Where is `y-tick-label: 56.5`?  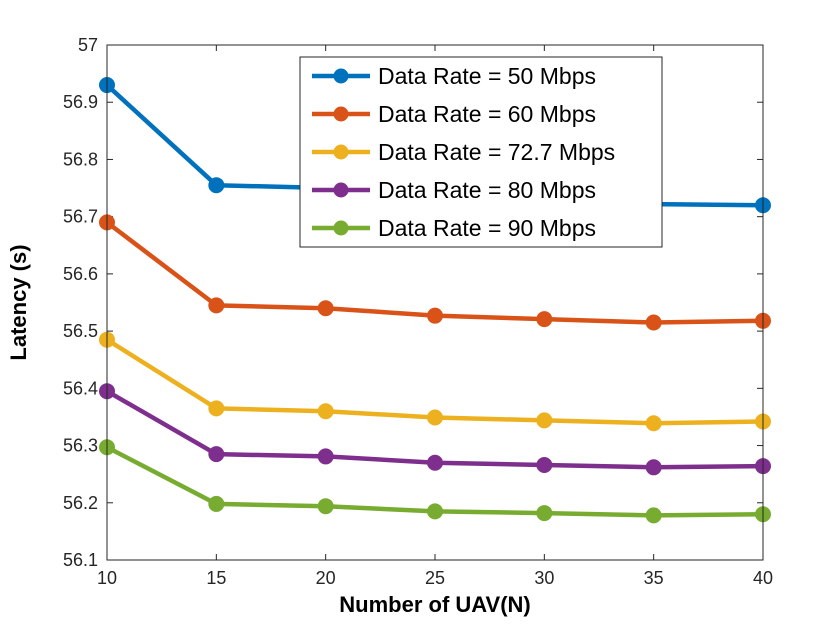
y-tick-label: 56.5 is located at coordinates (80, 331).